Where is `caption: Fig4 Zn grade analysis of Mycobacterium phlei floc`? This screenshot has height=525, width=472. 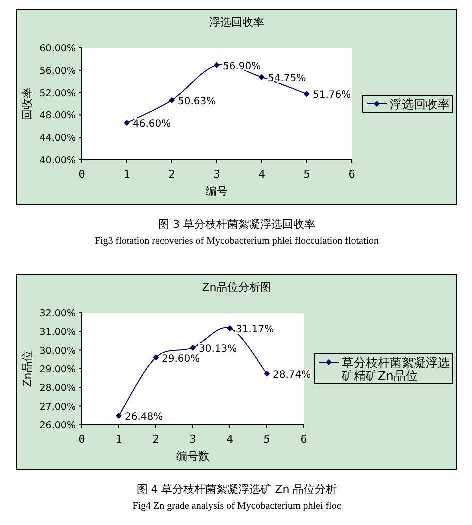 caption: Fig4 Zn grade analysis of Mycobacterium phlei floc is located at coordinates (237, 506).